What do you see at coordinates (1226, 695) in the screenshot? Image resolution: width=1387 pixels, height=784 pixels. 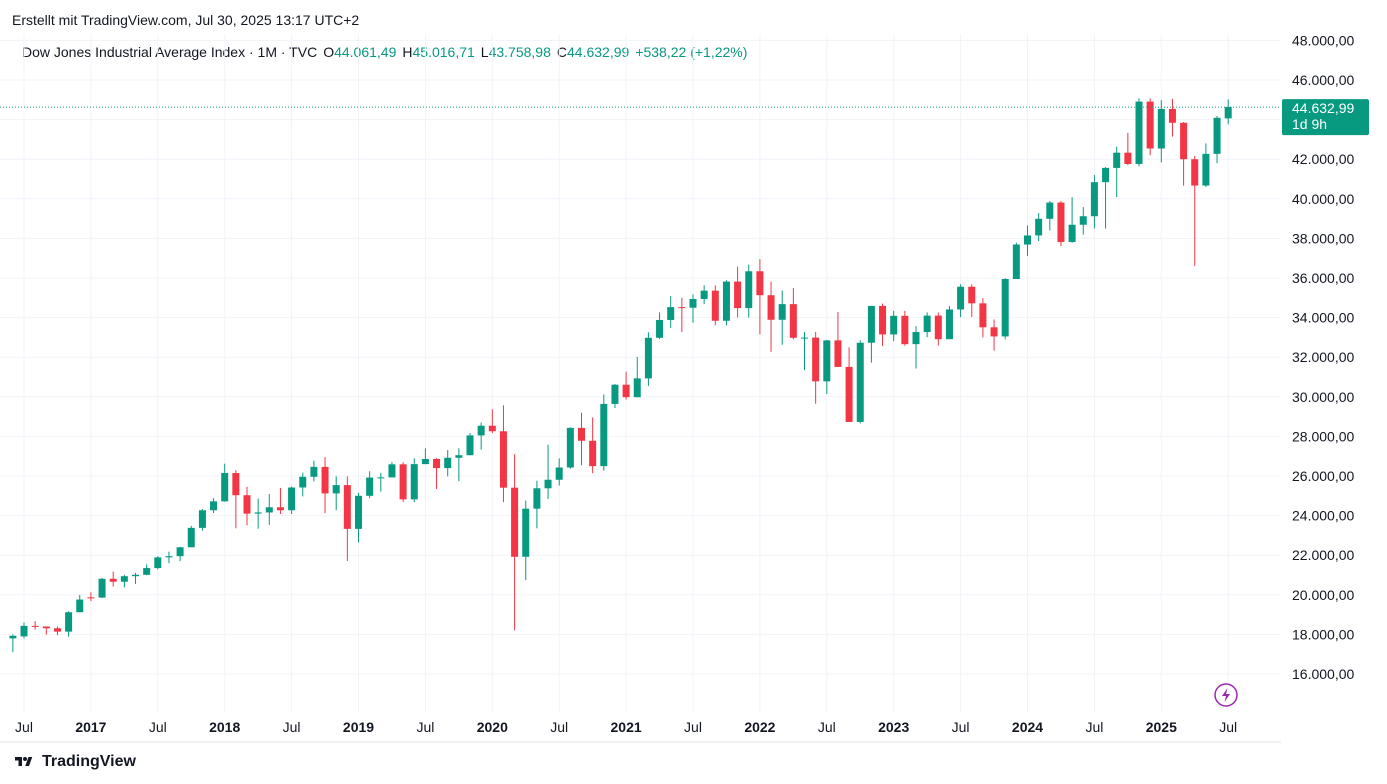 I see `lightning-icon` at bounding box center [1226, 695].